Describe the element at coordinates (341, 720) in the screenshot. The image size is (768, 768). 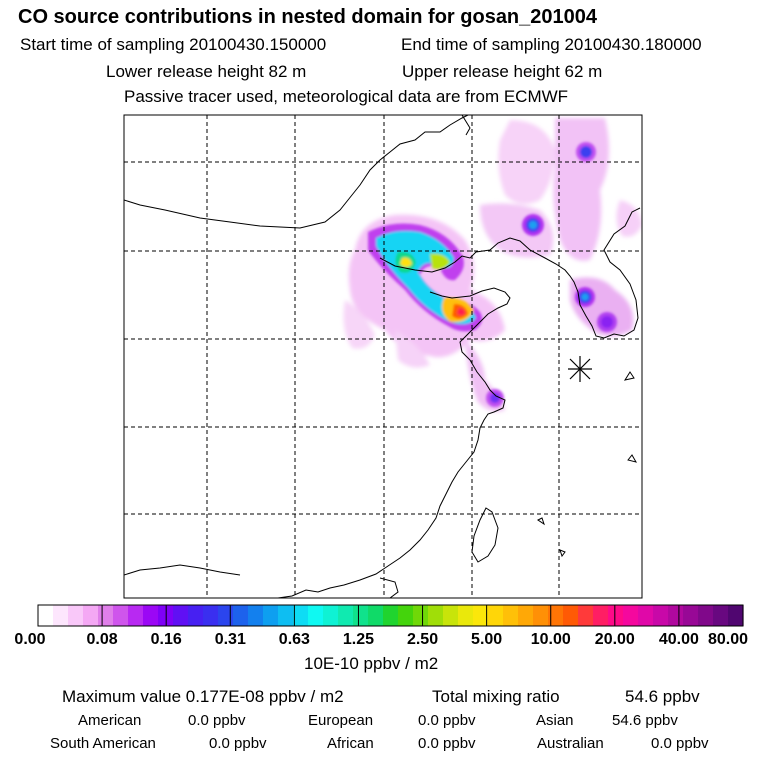
I see `region-name: European` at that location.